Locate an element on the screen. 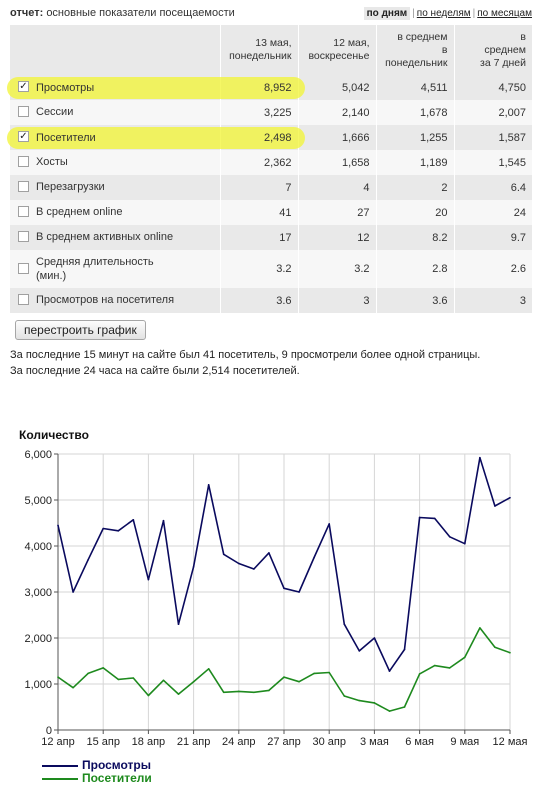 Image resolution: width=541 pixels, height=792 pixels. period-week-link: по неделям is located at coordinates (443, 13).